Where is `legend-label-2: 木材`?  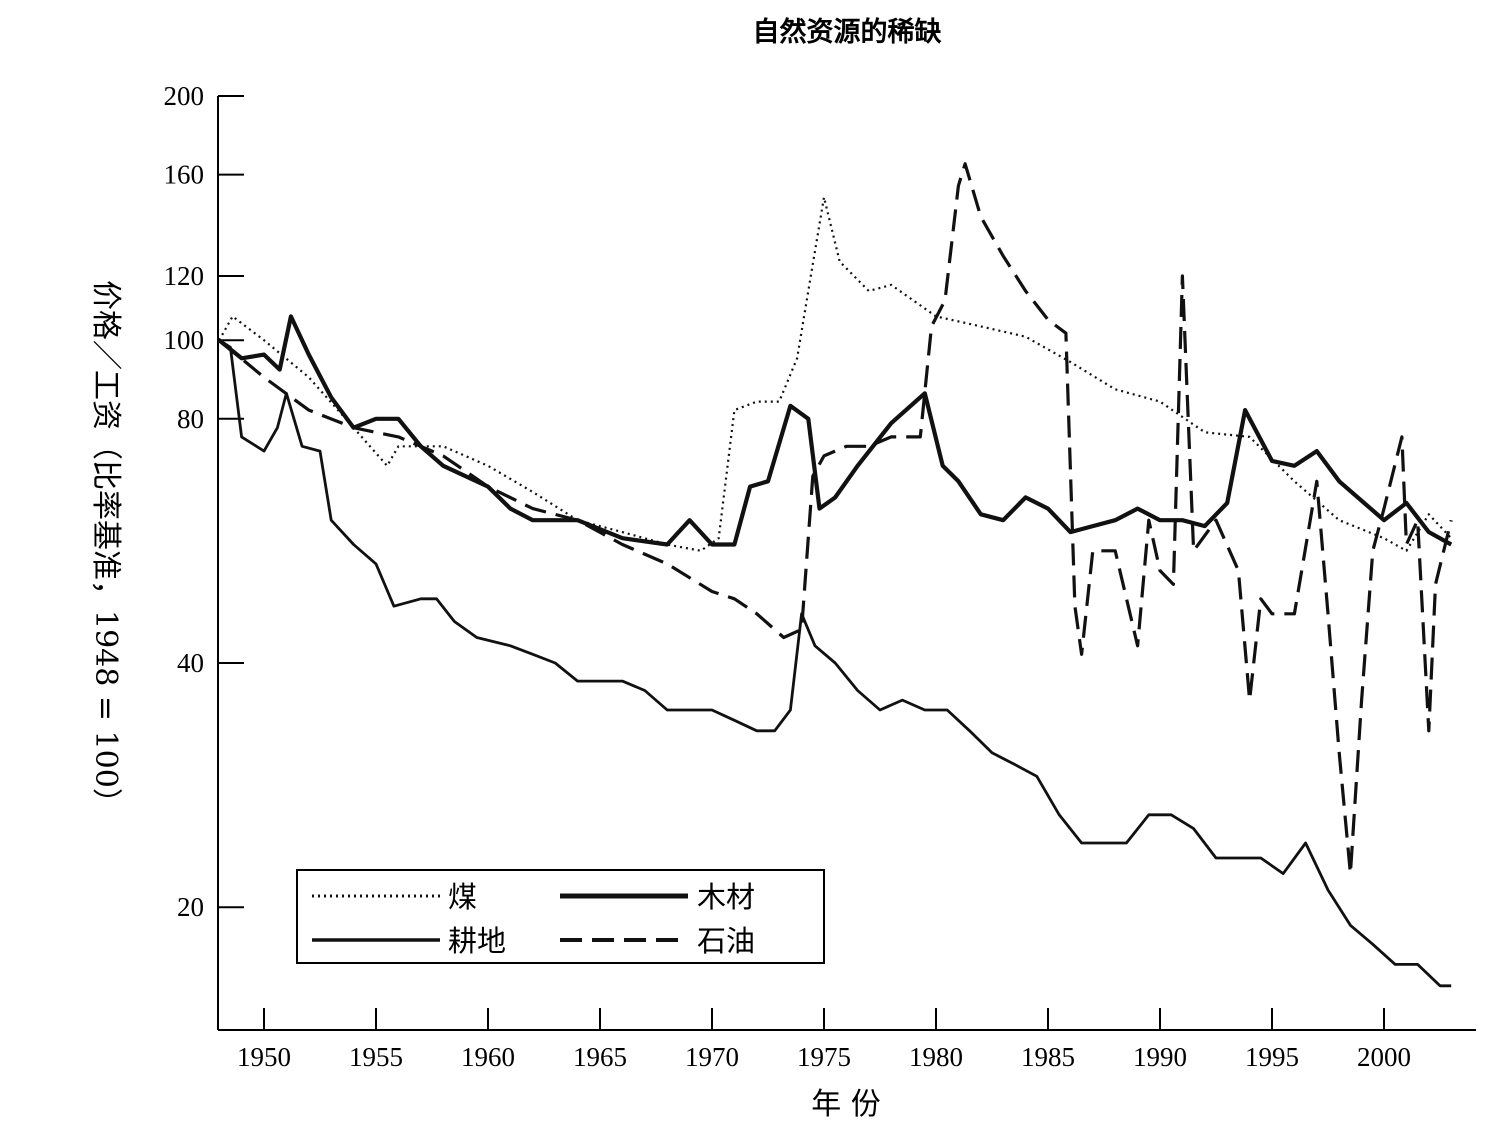 legend-label-2: 木材 is located at coordinates (726, 897).